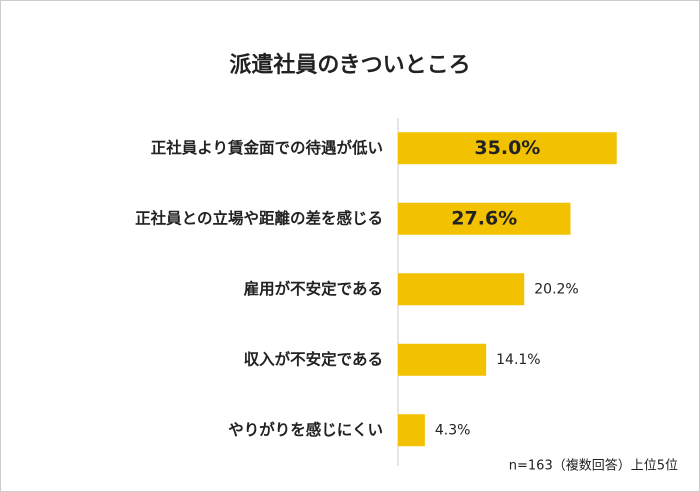  I want to click on category-label: やりがりを感じにくい, so click(305, 429).